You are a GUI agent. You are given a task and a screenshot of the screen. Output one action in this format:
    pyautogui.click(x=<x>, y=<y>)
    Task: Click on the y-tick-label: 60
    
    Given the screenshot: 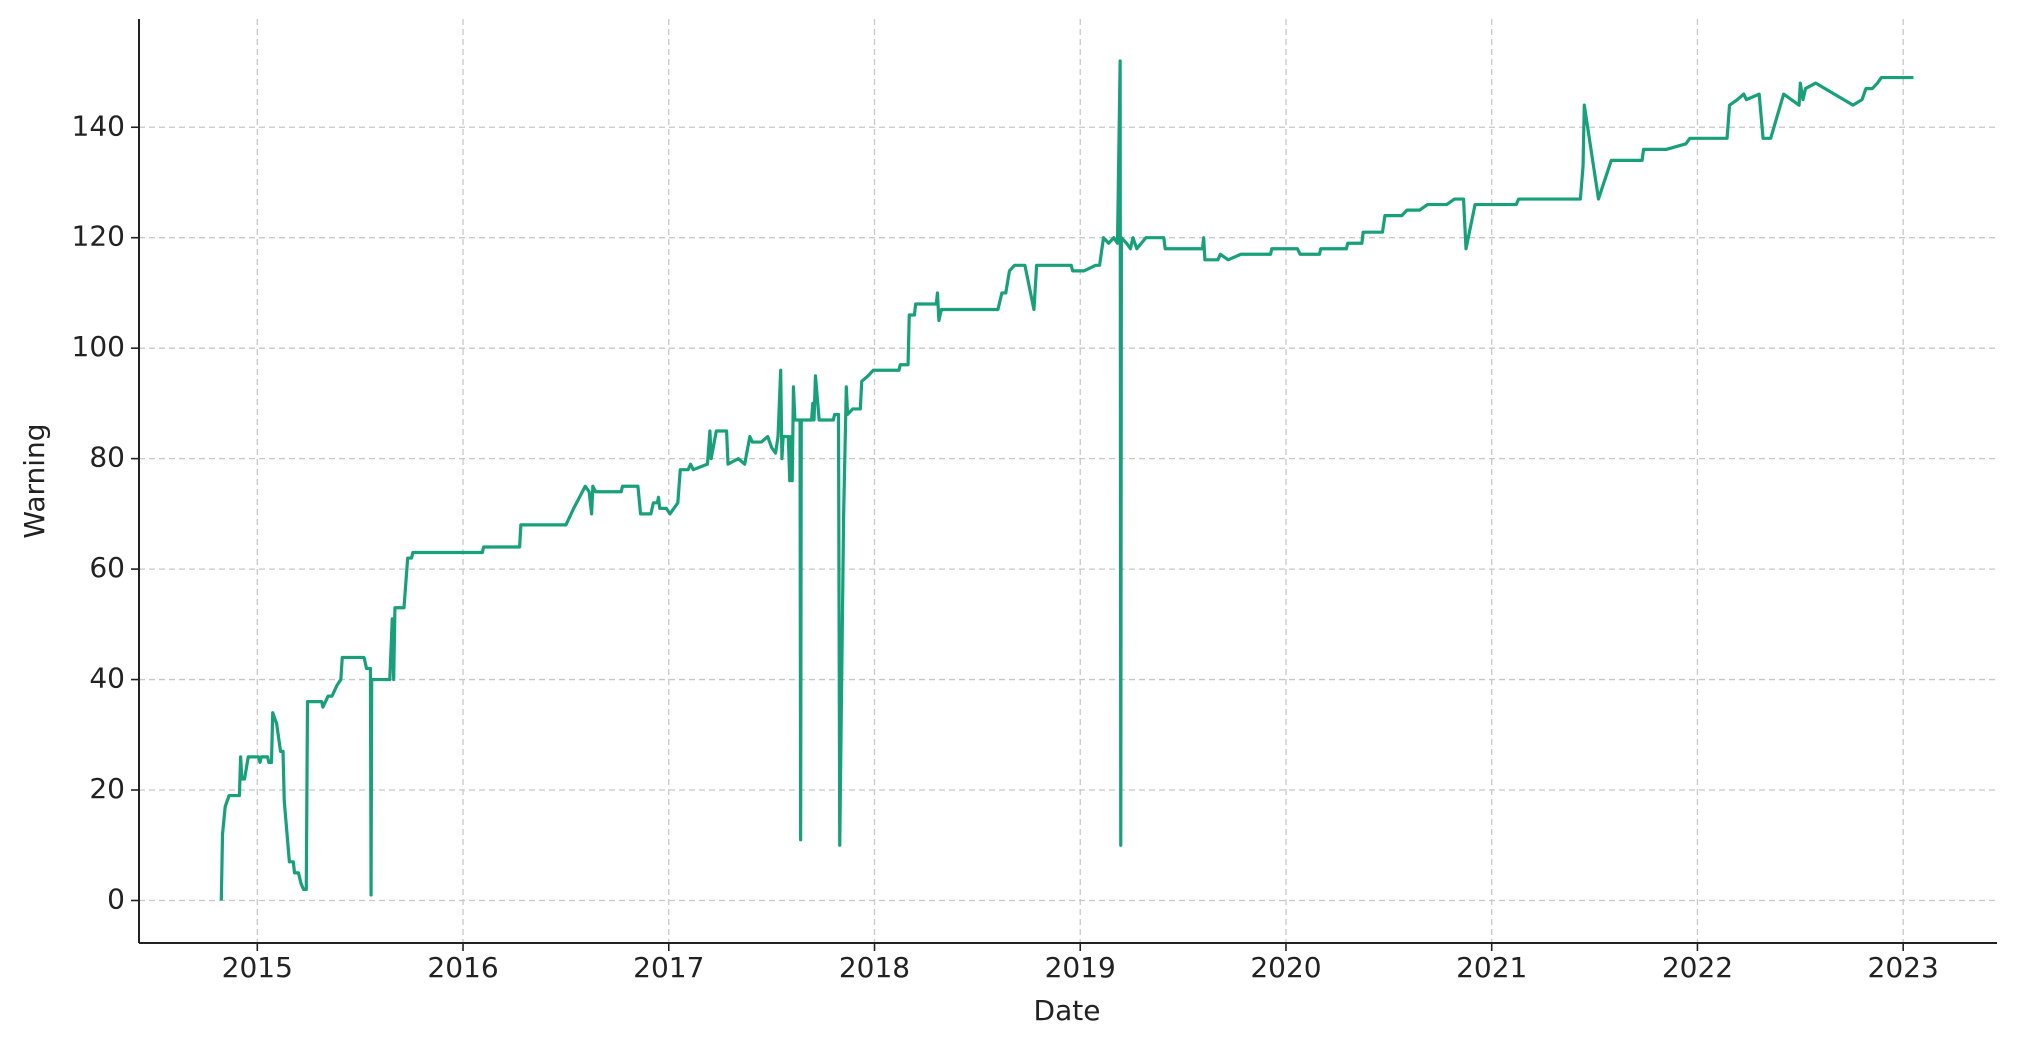 What is the action you would take?
    pyautogui.click(x=107, y=567)
    